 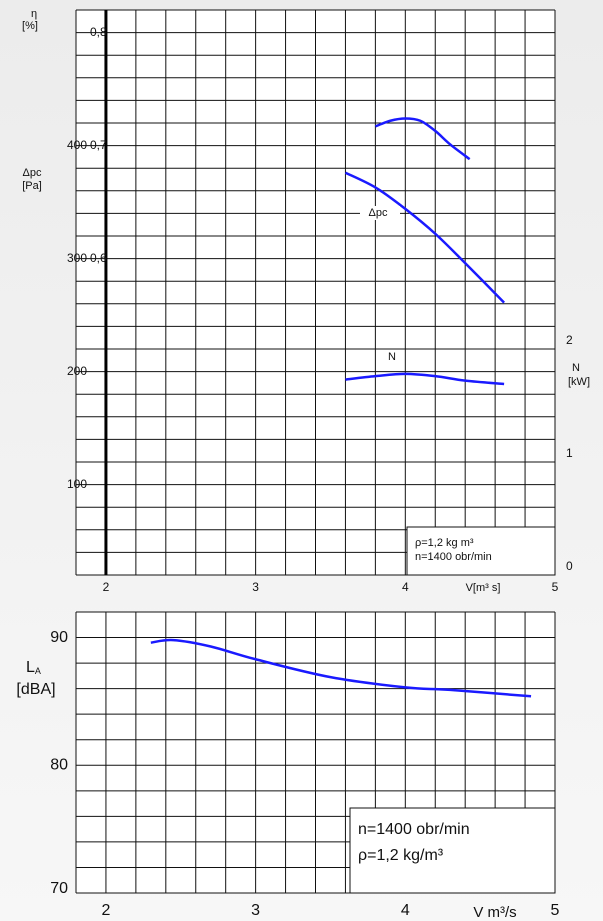 I want to click on y2-tick-label: 0, so click(x=569, y=566).